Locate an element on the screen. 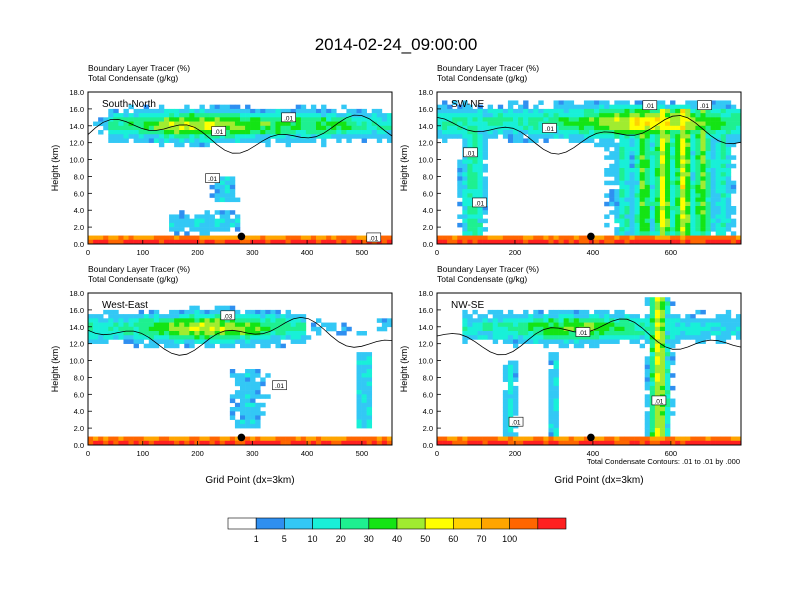 This screenshot has width=792, height=612. x-tick-label: 300 is located at coordinates (252, 252).